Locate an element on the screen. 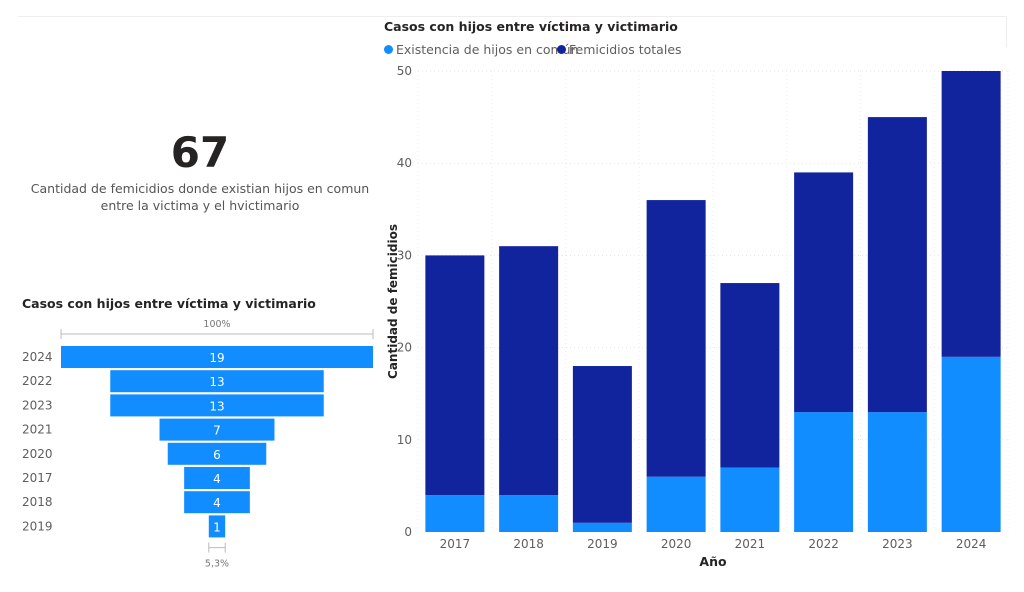  funnel-top-percent: 100% is located at coordinates (216, 324).